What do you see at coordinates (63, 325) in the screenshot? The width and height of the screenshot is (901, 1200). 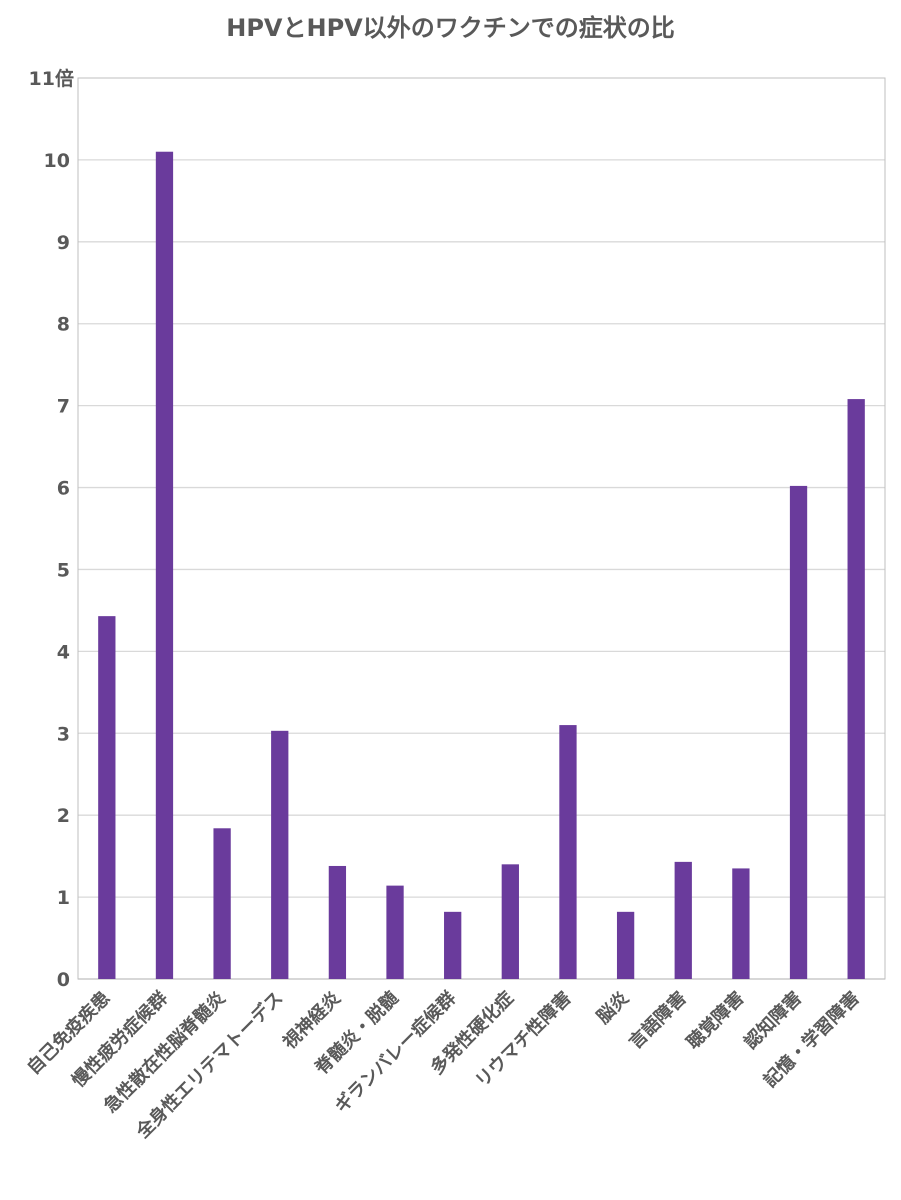 I see `y-tick-label: 8` at bounding box center [63, 325].